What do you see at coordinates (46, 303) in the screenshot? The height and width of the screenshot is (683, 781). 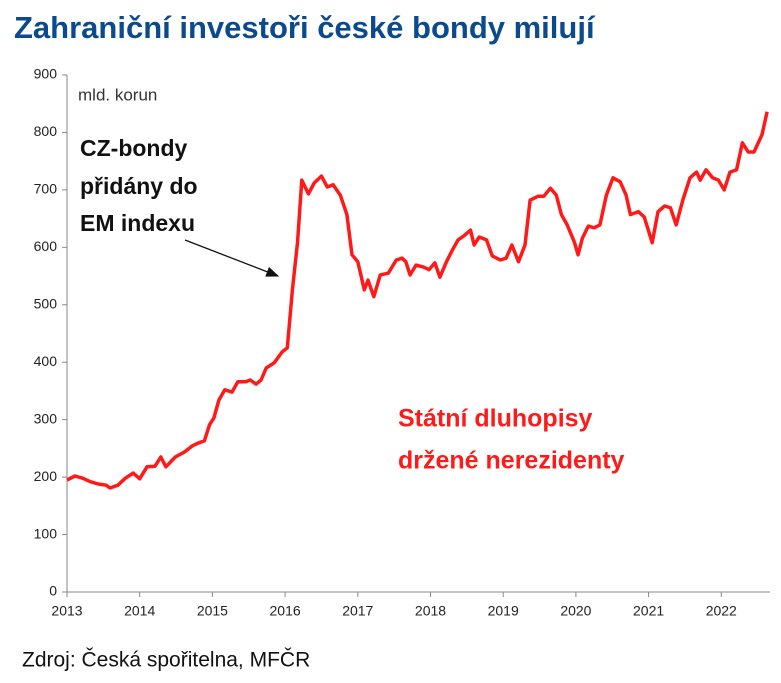 I see `y-tick-label: 500` at bounding box center [46, 303].